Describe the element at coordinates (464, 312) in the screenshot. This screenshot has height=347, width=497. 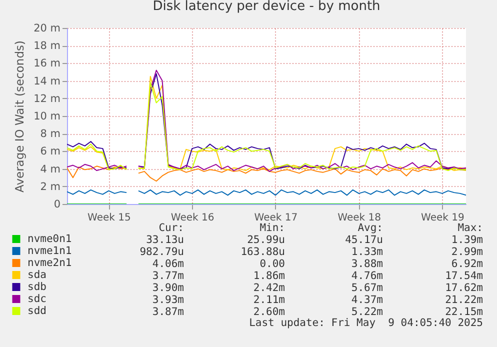
I see `text: 22.15m` at that location.